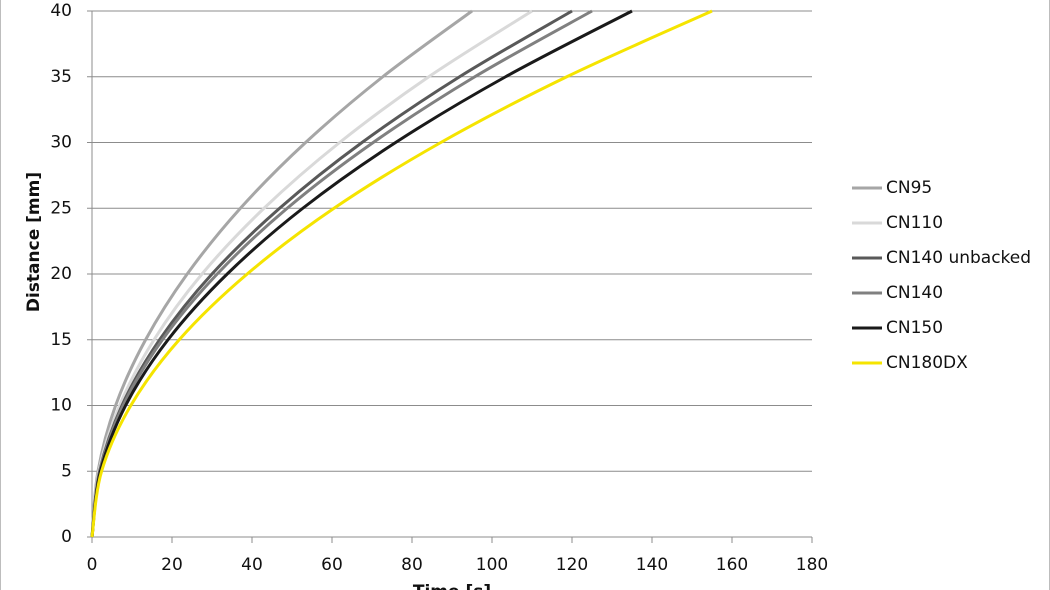 The width and height of the screenshot is (1050, 590). I want to click on y-tick-label: 5, so click(66, 471).